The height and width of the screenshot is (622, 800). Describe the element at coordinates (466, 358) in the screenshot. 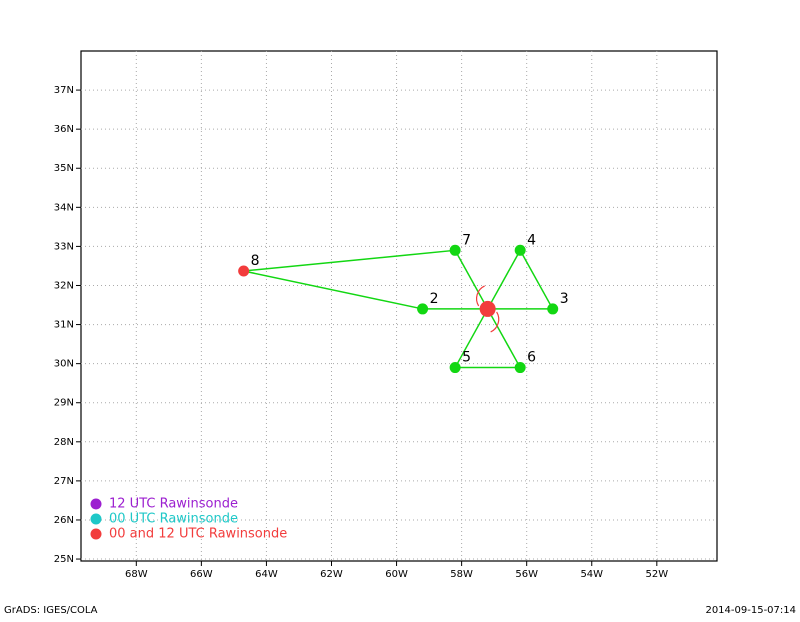

I see `point-label: 5` at that location.